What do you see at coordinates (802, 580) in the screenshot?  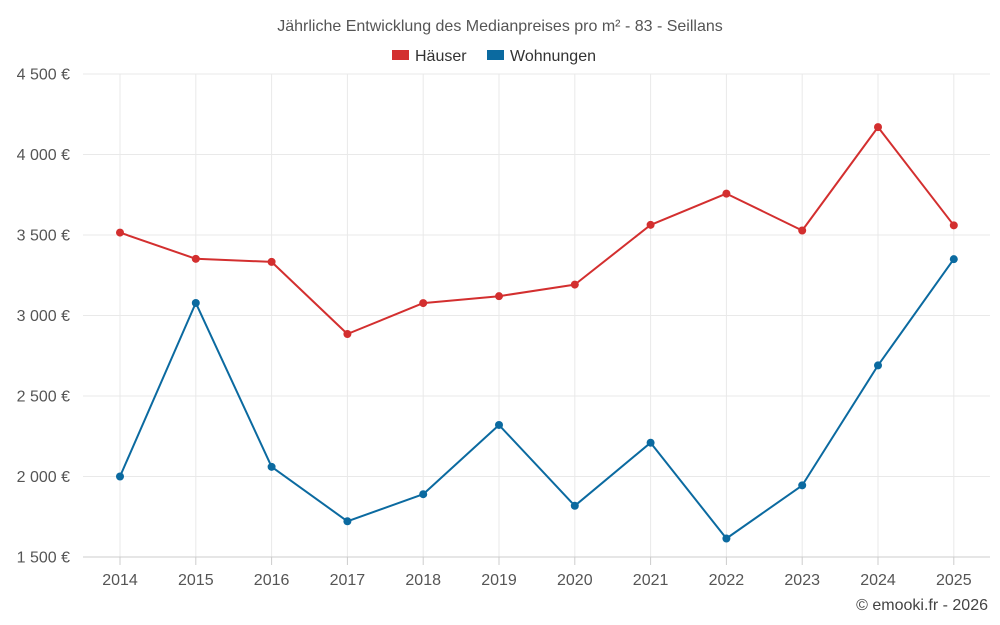 I see `x-tick-label: 2023` at bounding box center [802, 580].